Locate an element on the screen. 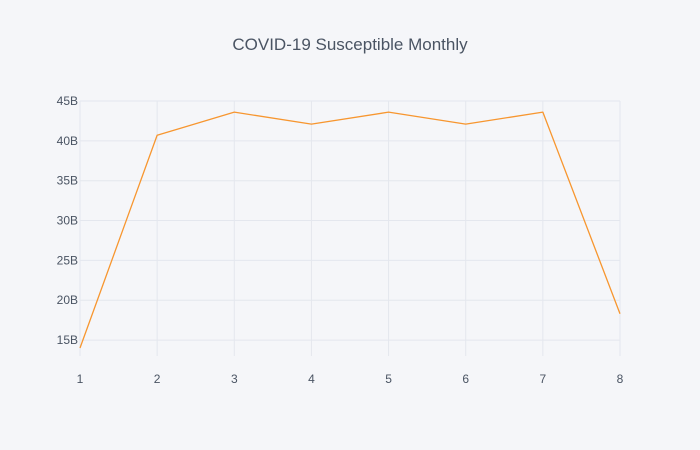  x-tick-label: 6 is located at coordinates (465, 379).